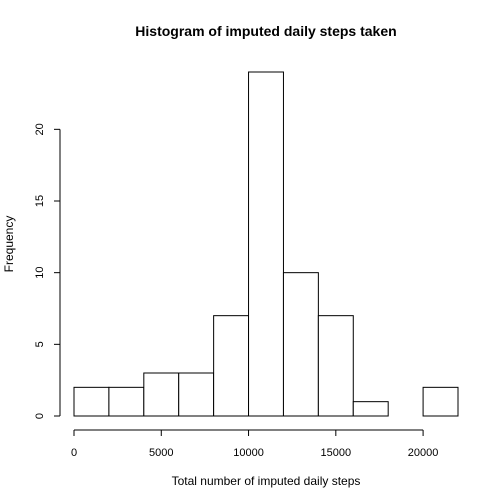 Image resolution: width=504 pixels, height=504 pixels. Describe the element at coordinates (266, 481) in the screenshot. I see `x-axis-label: Total number of imputed daily steps` at that location.